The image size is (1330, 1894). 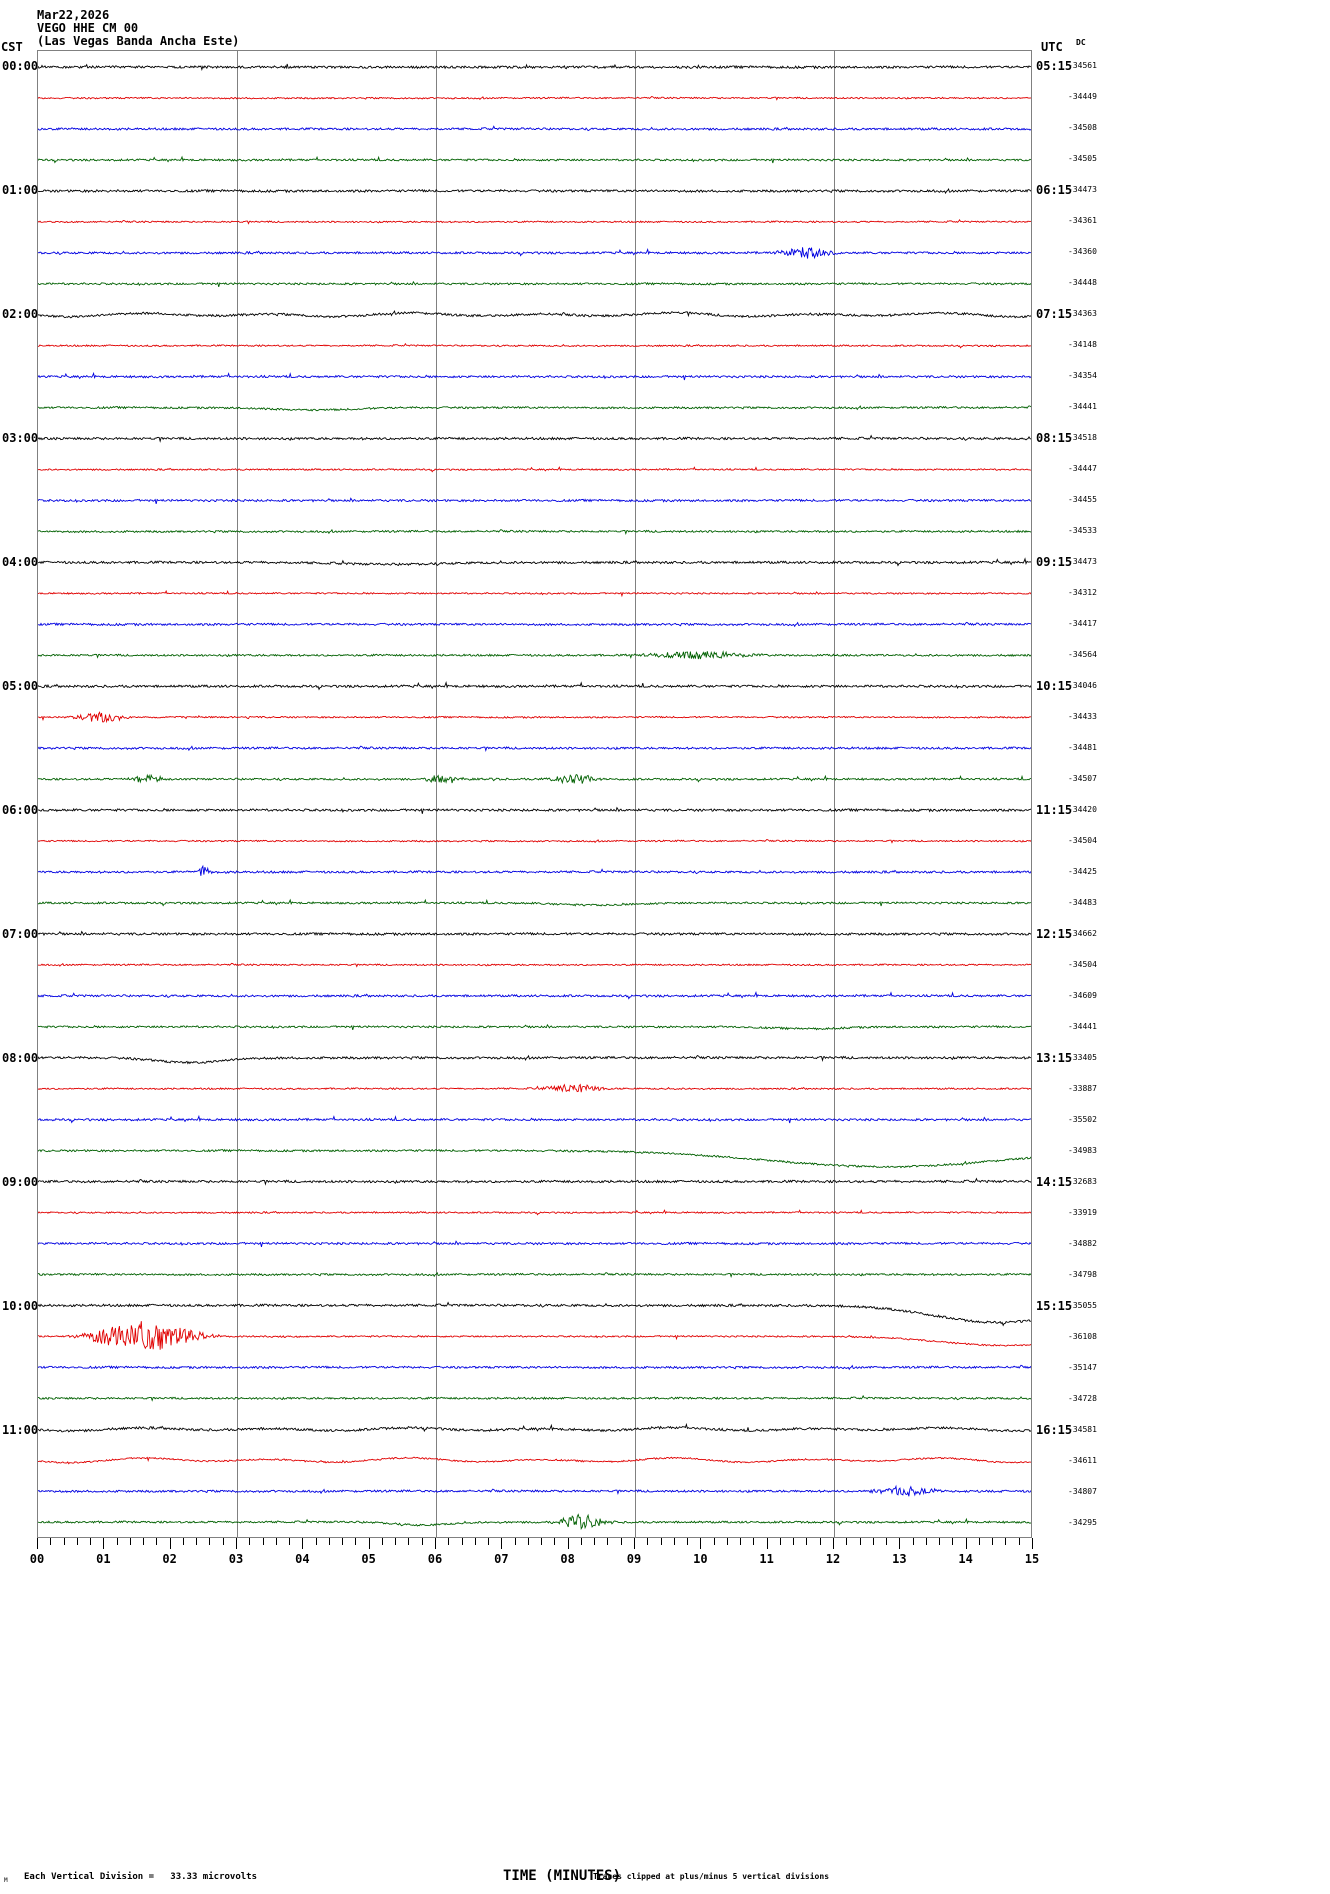 What do you see at coordinates (138, 41) in the screenshot?
I see `header-description: (Las Vegas Banda Ancha Este)` at bounding box center [138, 41].